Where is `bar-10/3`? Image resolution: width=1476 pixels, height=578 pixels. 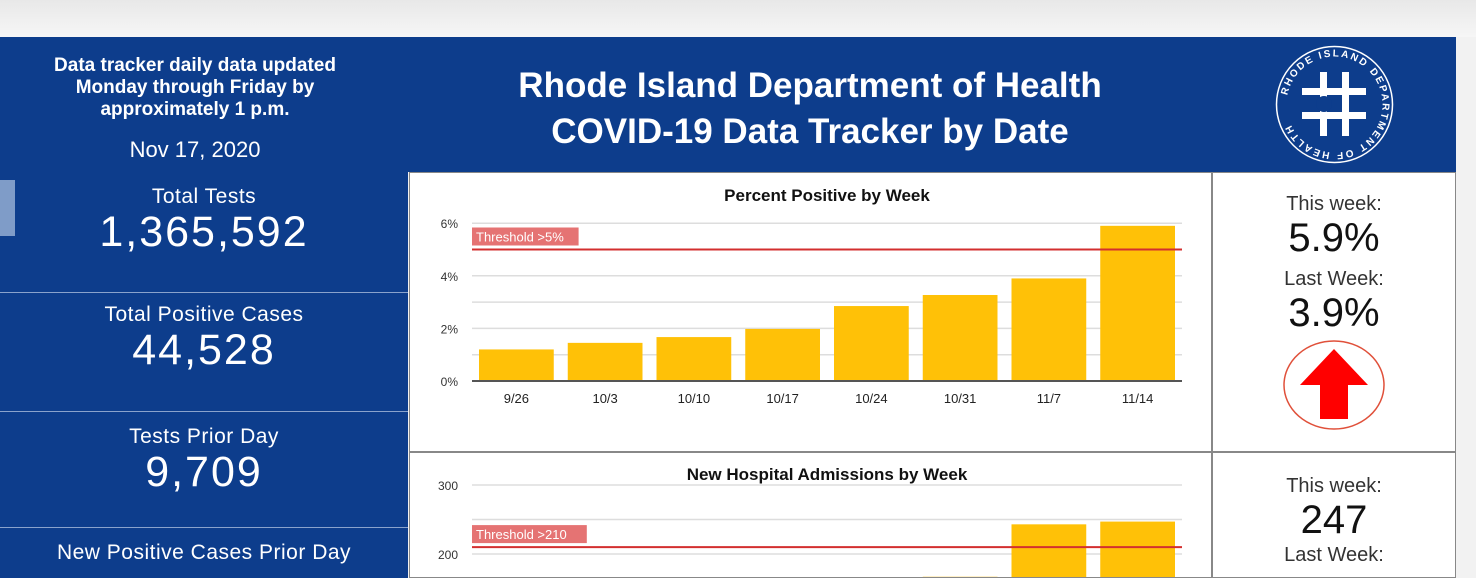 bar-10/3 is located at coordinates (605, 361).